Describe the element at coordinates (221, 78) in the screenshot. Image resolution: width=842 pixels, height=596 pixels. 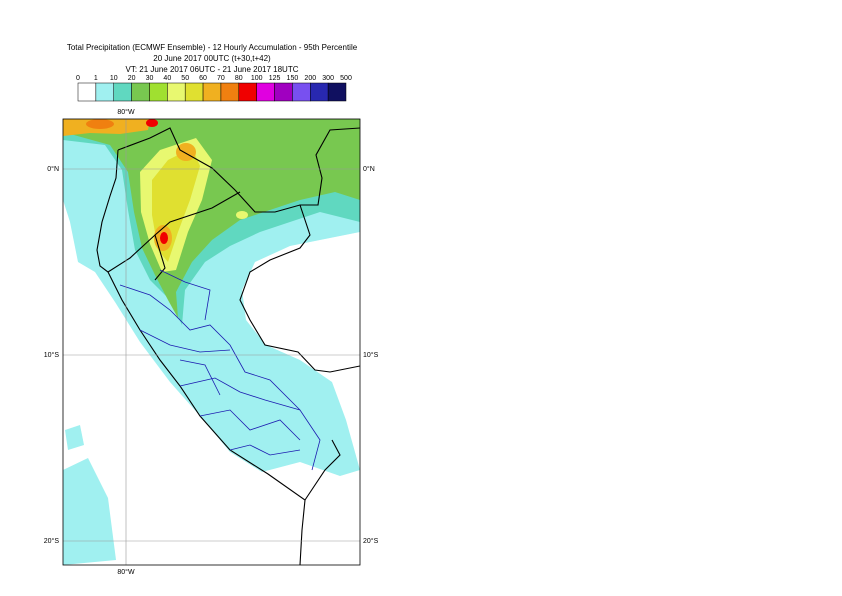
I see `legend-label: 70` at that location.